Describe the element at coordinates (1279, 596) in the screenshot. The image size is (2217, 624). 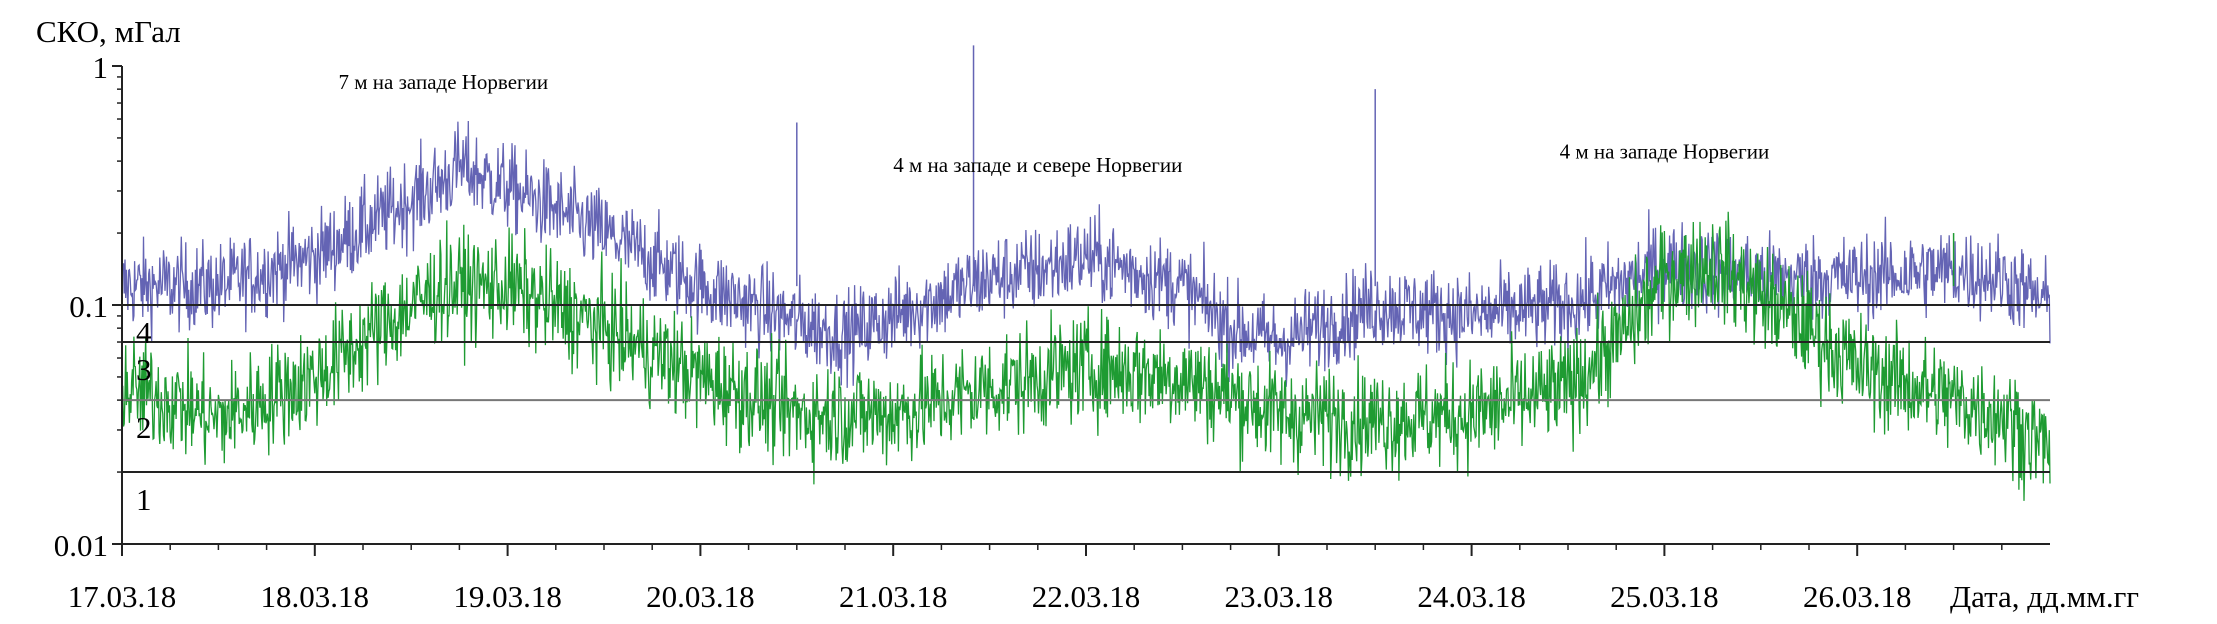
I see `x-tick-label: 23.03.18` at that location.